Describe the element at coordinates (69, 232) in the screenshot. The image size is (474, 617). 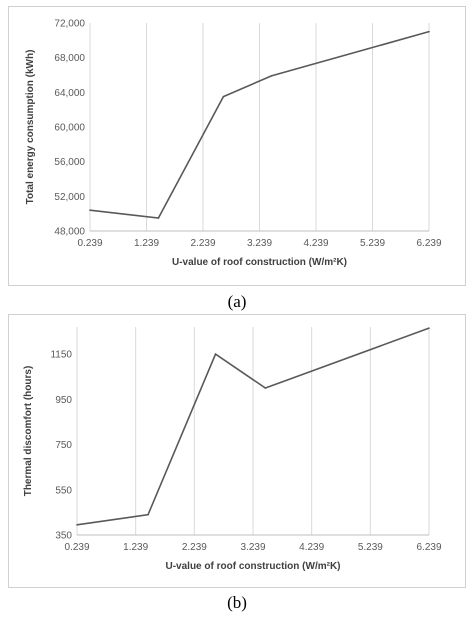
I see `y-tick-label: 48,000` at that location.